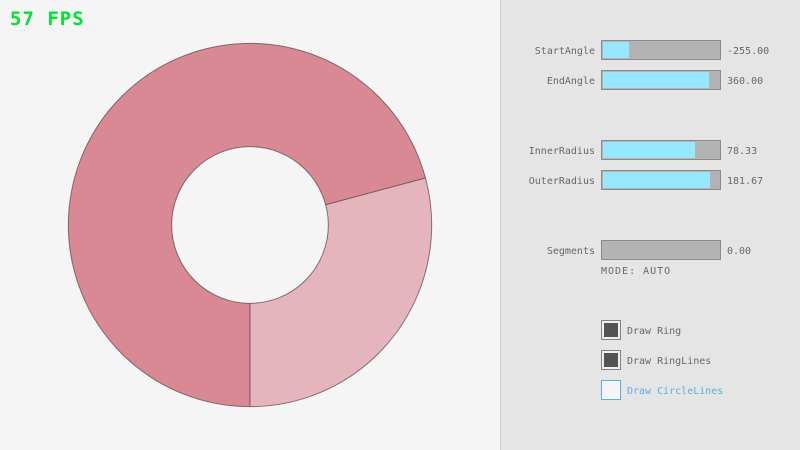 This screenshot has width=800, height=450. What do you see at coordinates (661, 50) in the screenshot?
I see `startangle-slider` at bounding box center [661, 50].